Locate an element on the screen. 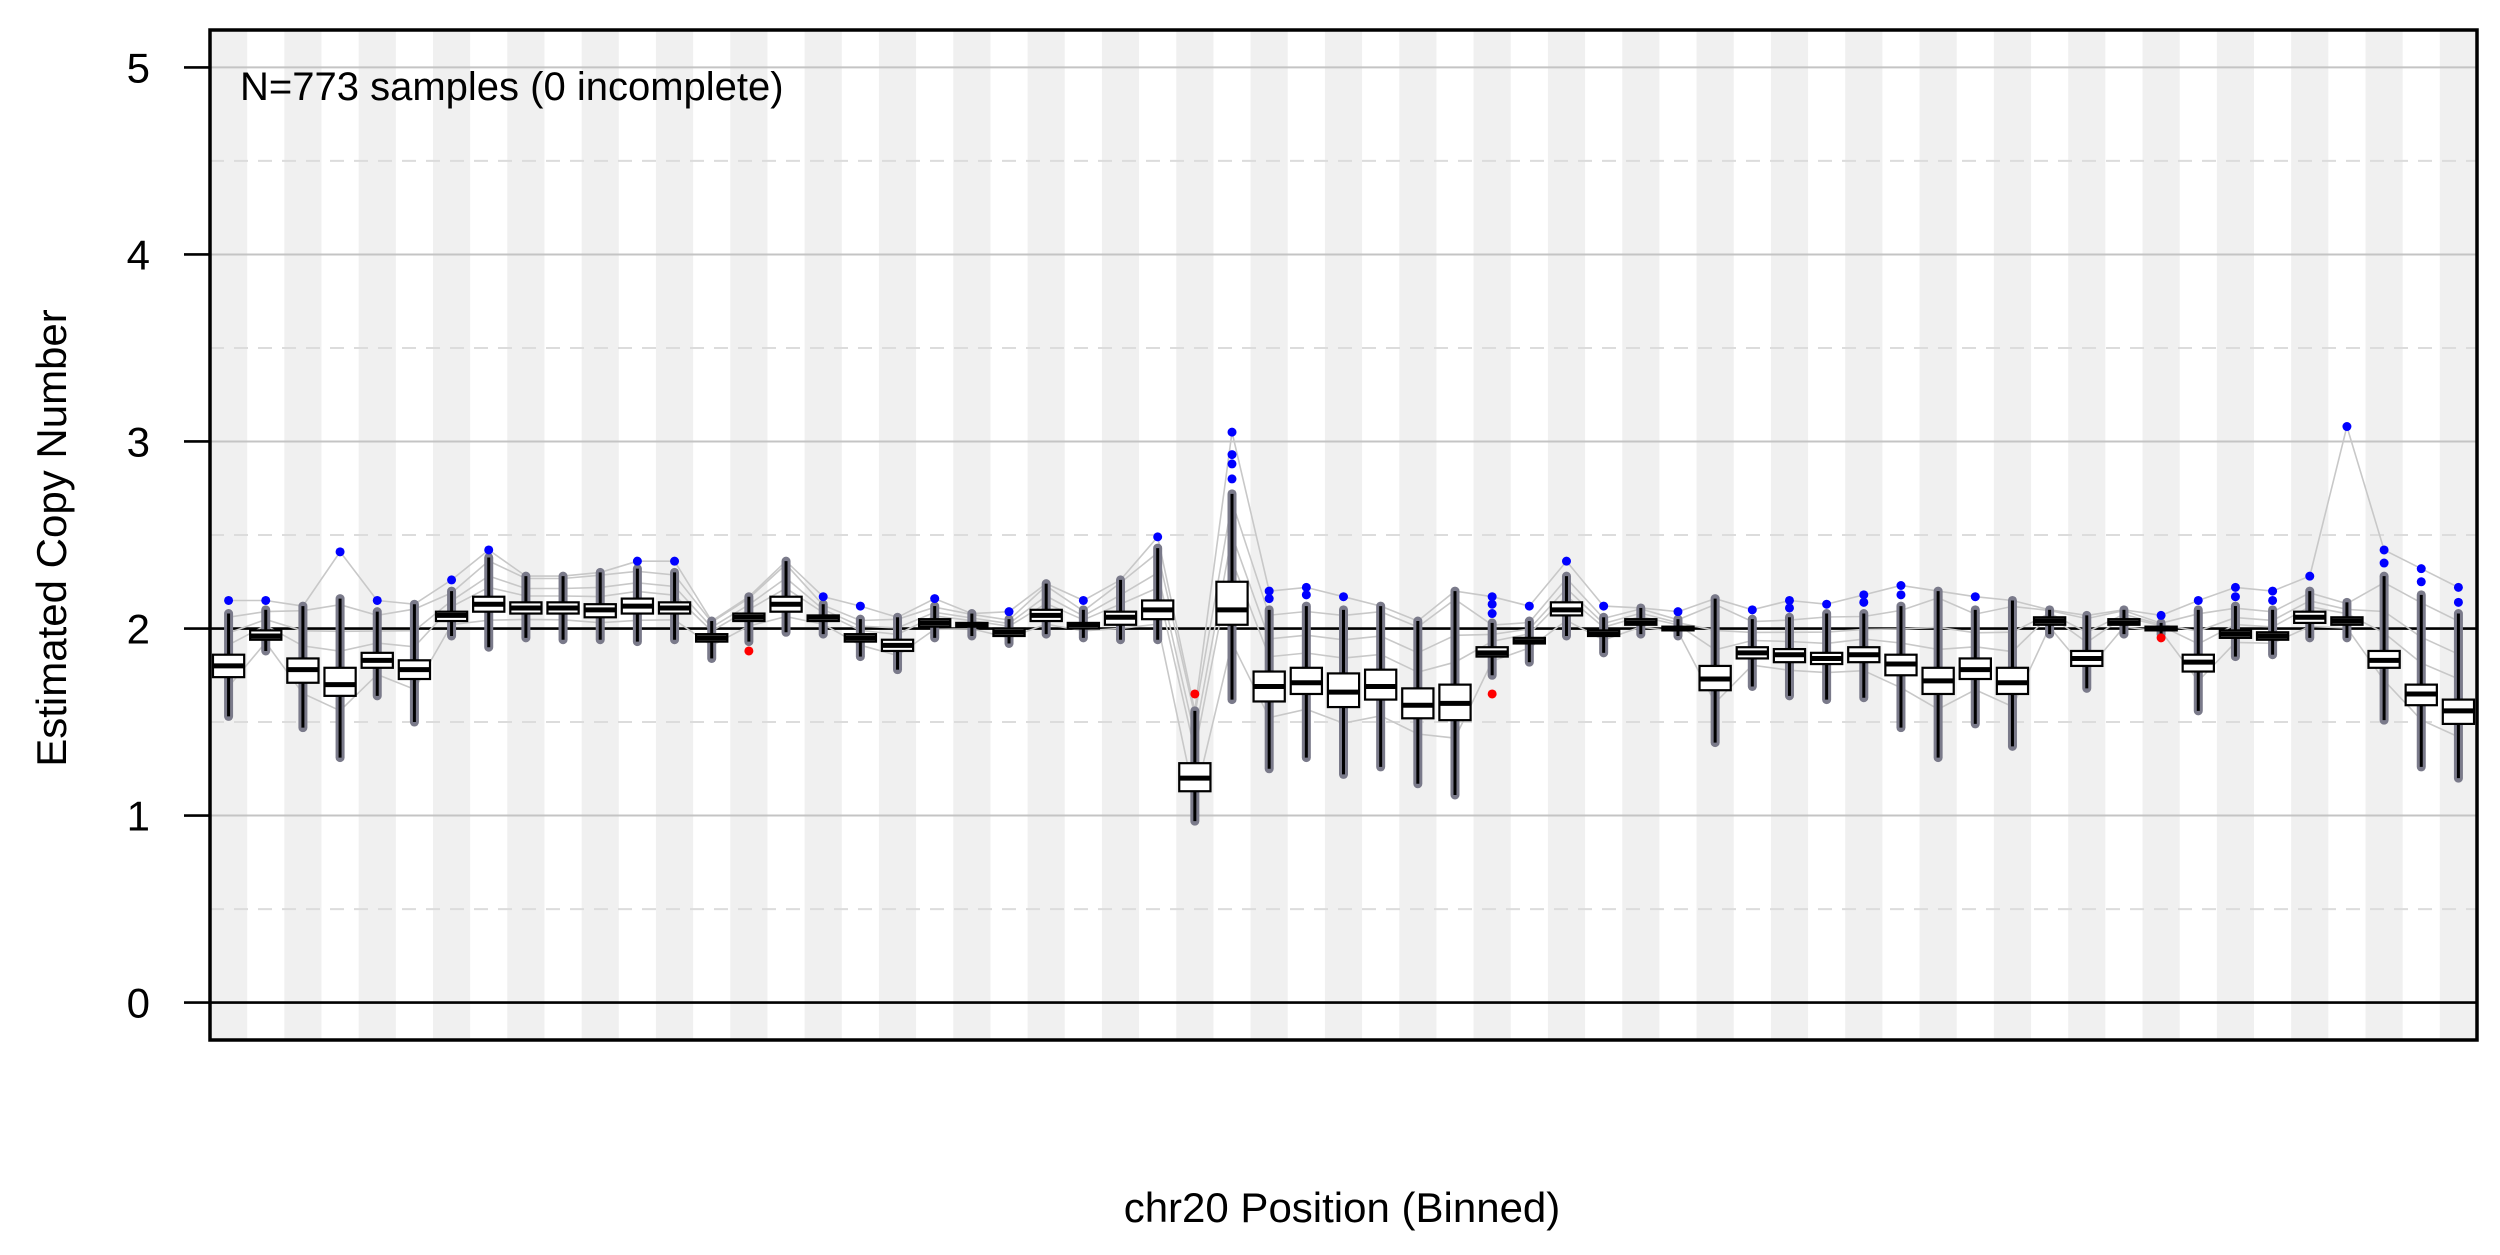 The width and height of the screenshot is (2500, 1255). y-tick-label: 4 is located at coordinates (138, 254).